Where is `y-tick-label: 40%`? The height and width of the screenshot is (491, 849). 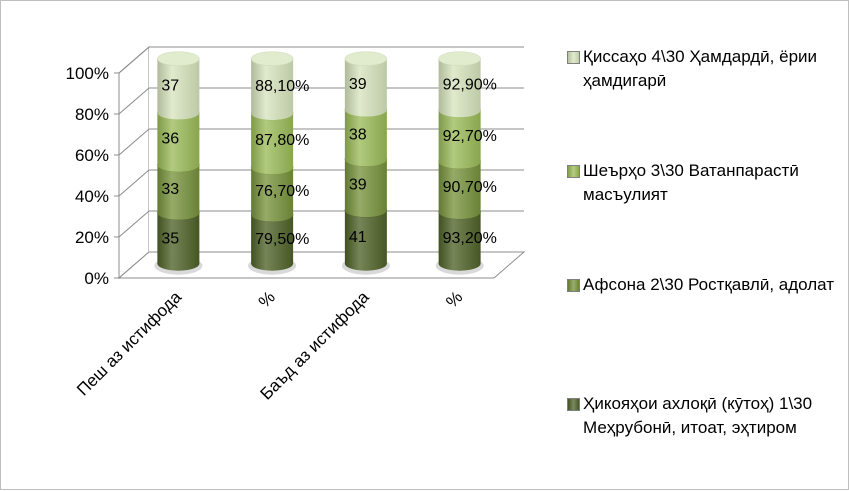
y-tick-label: 40% is located at coordinates (92, 196).